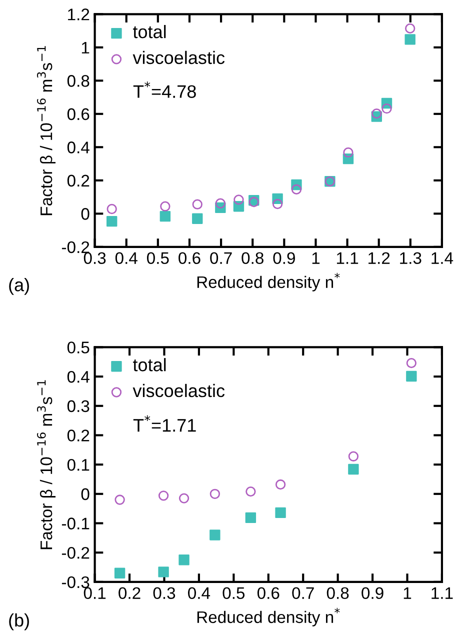  What do you see at coordinates (86, 48) in the screenshot?
I see `y-tick-label: 1` at bounding box center [86, 48].